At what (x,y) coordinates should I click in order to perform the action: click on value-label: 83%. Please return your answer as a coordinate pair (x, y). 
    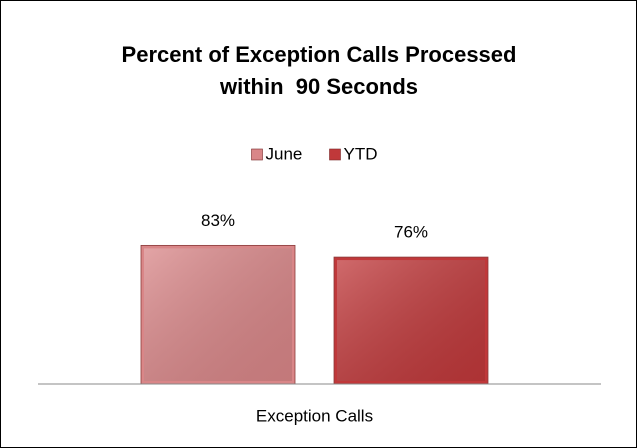
    Looking at the image, I should click on (218, 220).